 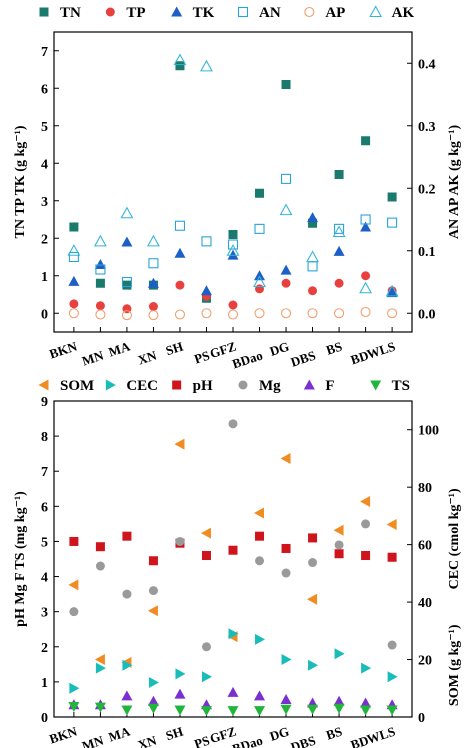 I want to click on point-tn-mn, so click(x=100, y=283).